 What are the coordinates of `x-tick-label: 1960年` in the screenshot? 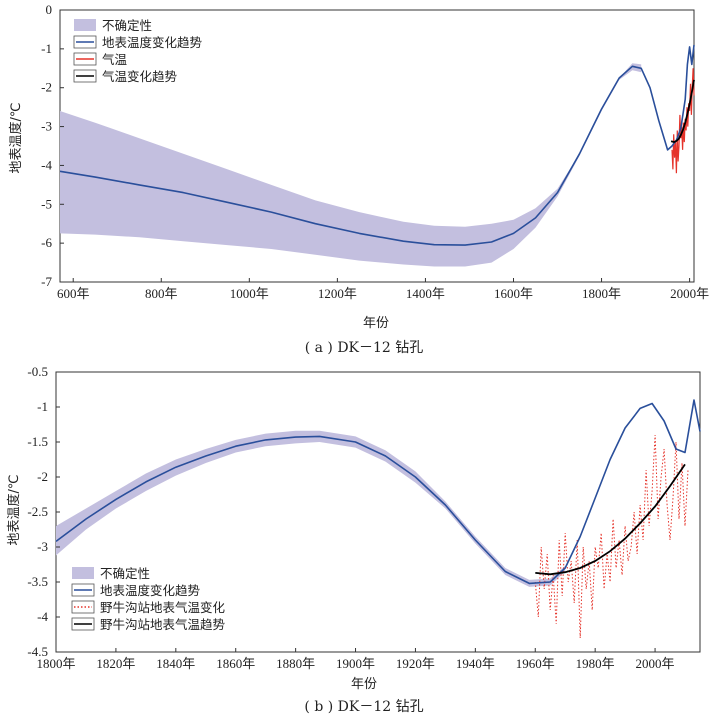 It's located at (535, 663).